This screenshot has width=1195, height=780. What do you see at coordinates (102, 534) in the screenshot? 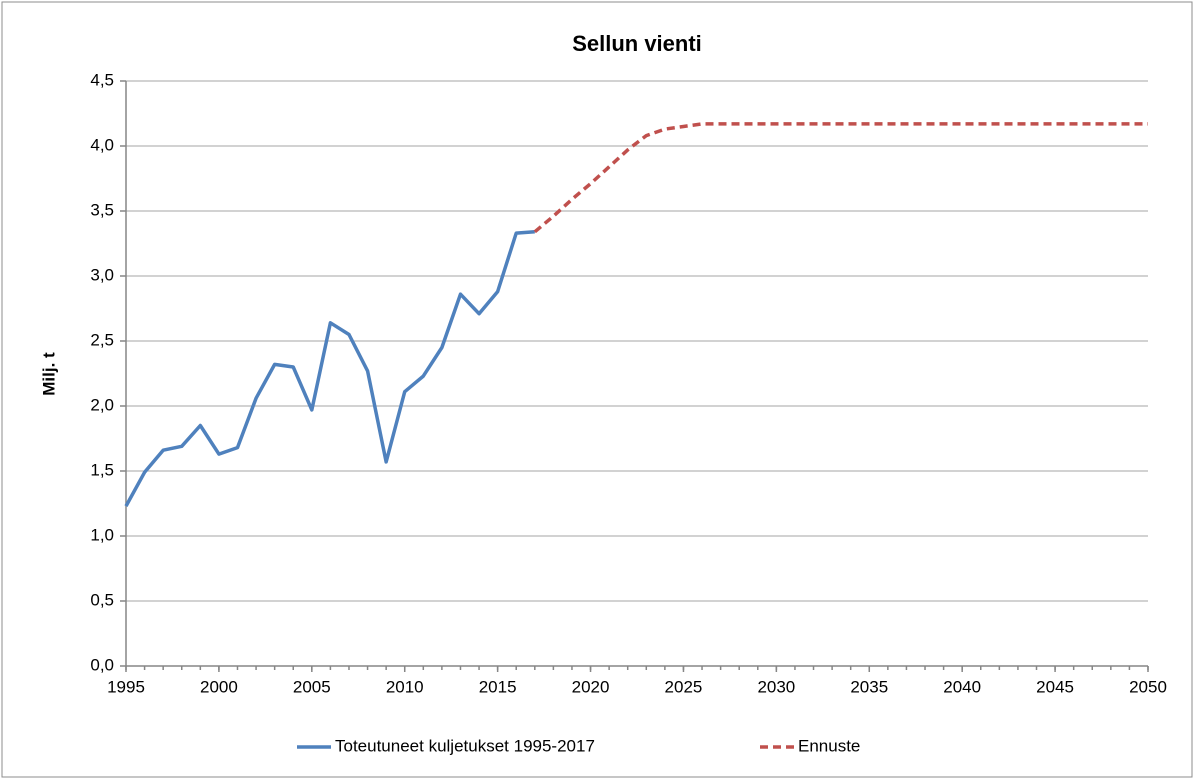
I see `y-tick-label: 1,0` at bounding box center [102, 534].